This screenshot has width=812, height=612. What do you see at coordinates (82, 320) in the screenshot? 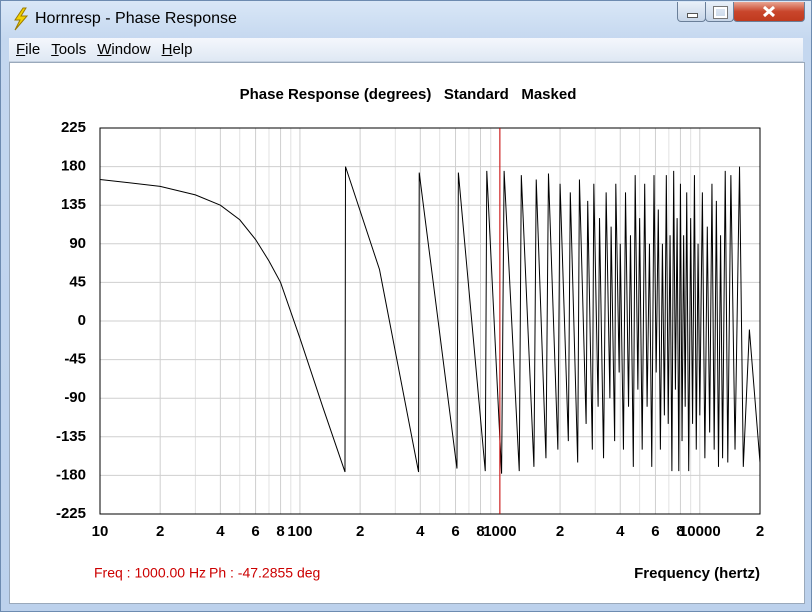
I see `y-tick-label: 0` at bounding box center [82, 320].